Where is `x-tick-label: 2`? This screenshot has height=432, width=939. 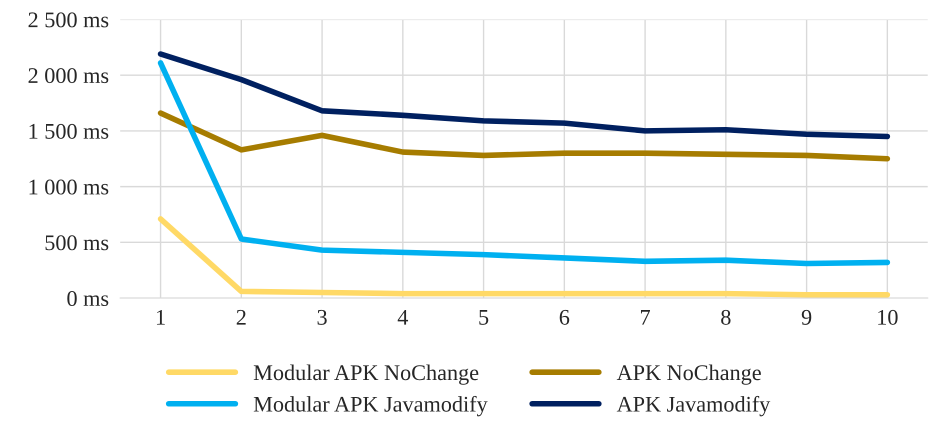 x-tick-label: 2 is located at coordinates (241, 317).